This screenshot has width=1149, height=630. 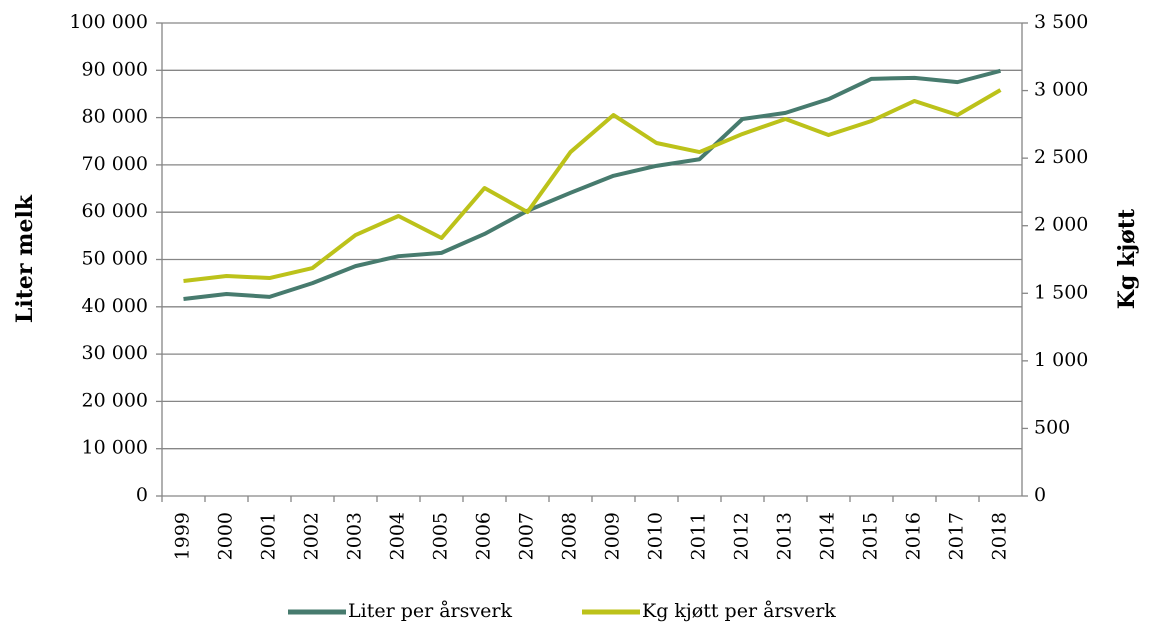 I want to click on y-tick-label: 0, so click(x=142, y=495).